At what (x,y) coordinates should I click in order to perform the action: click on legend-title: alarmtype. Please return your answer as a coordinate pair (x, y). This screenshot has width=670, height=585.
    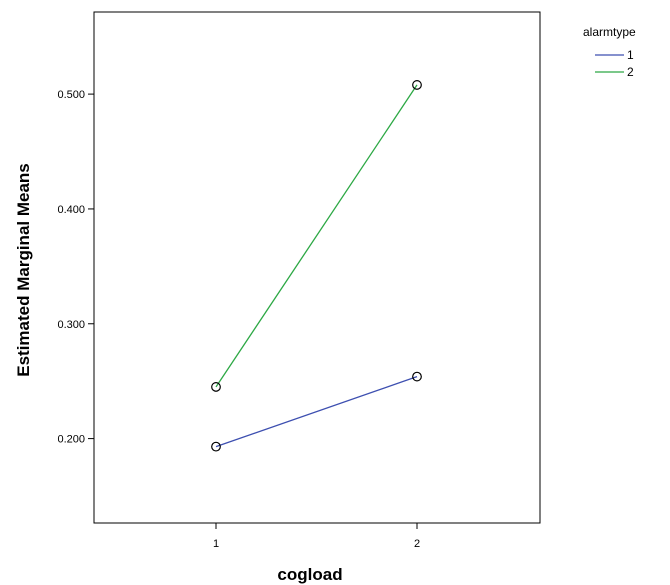
    Looking at the image, I should click on (609, 32).